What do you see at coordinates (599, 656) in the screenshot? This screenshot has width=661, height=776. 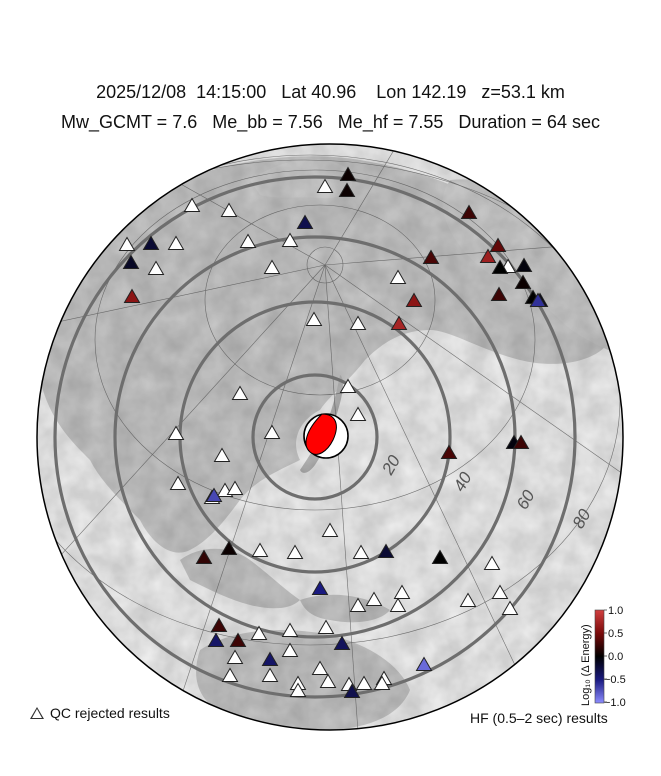 I see `colorbar-scale` at bounding box center [599, 656].